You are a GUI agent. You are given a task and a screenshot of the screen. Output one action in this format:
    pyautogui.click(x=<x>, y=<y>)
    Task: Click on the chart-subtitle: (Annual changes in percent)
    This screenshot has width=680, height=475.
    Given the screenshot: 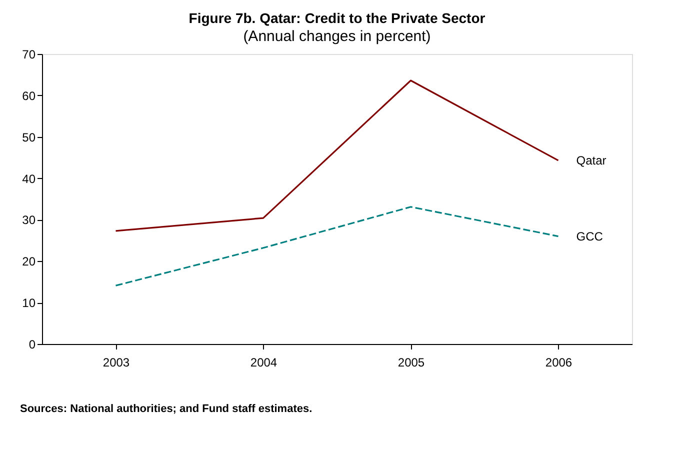 What is the action you would take?
    pyautogui.click(x=337, y=36)
    